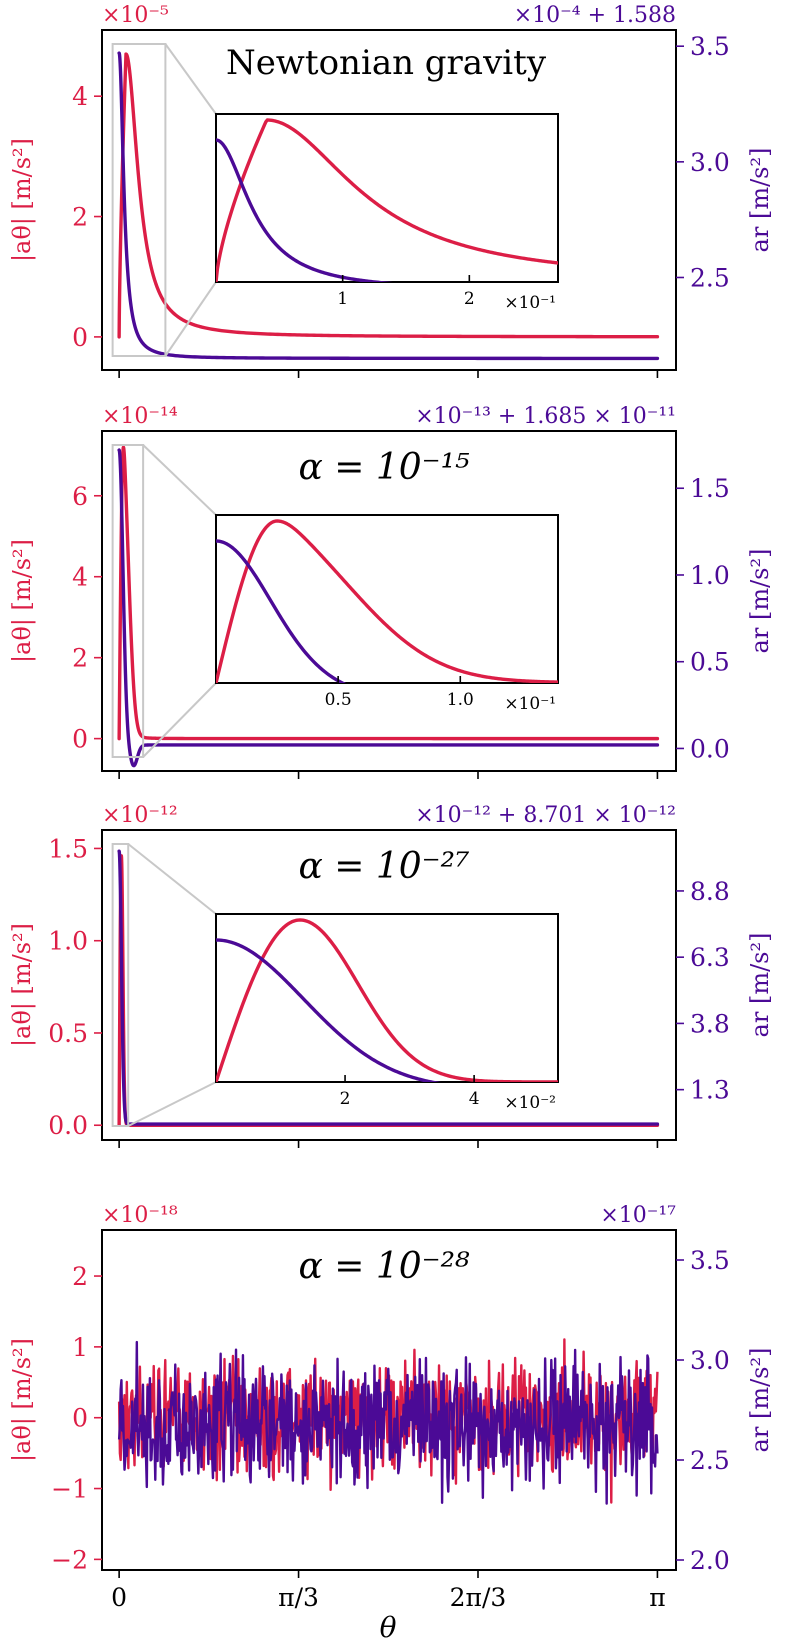 The height and width of the screenshot is (1644, 790). What do you see at coordinates (710, 748) in the screenshot?
I see `right-y-tick-label: 0.0` at bounding box center [710, 748].